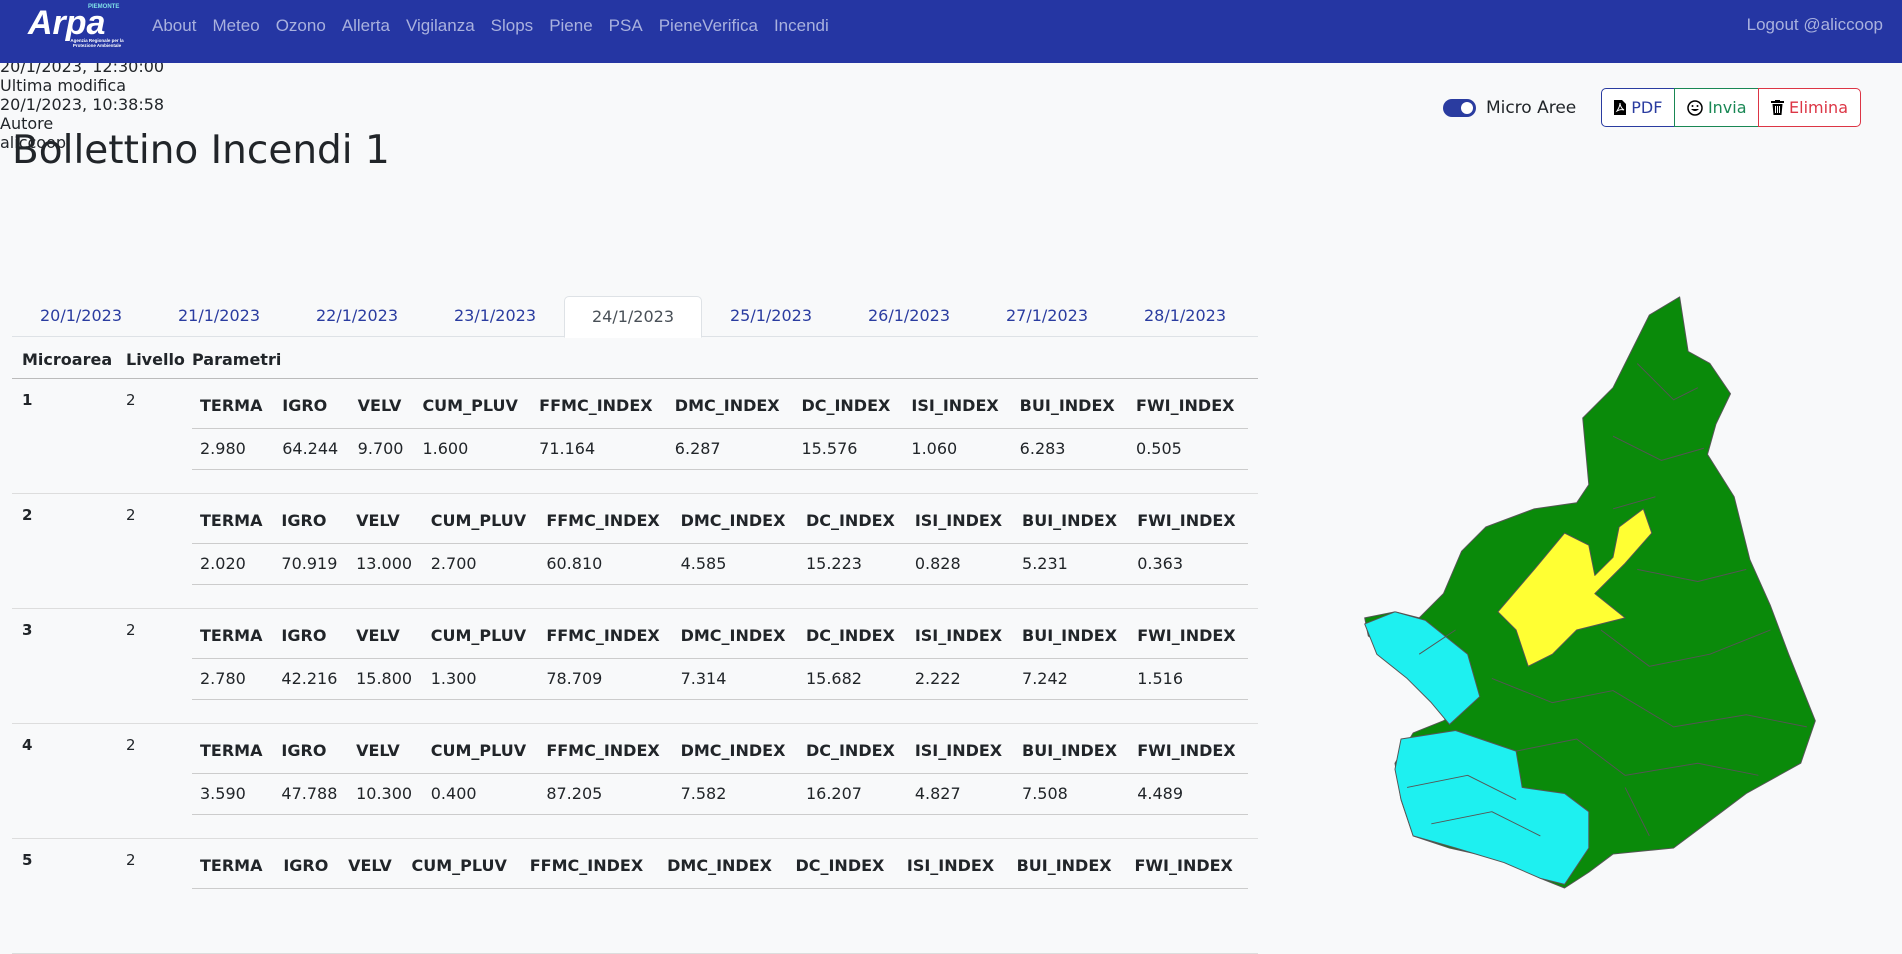 This screenshot has height=954, width=1902. Describe the element at coordinates (1814, 24) in the screenshot. I see `logout: Logout @aliccoop` at that location.